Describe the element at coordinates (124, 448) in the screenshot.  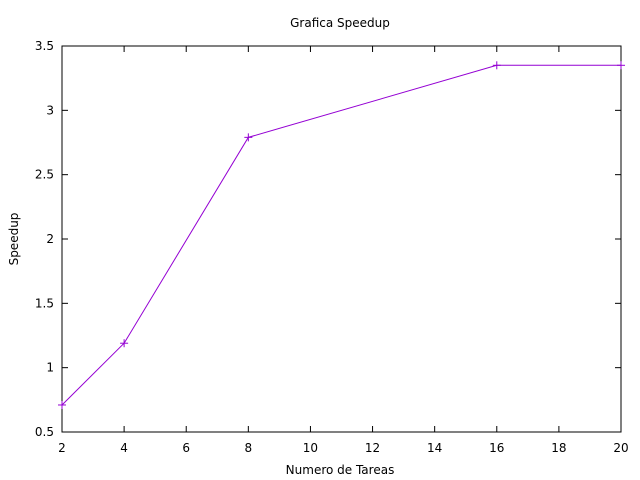
I see `x-tick-label: 4` at that location.